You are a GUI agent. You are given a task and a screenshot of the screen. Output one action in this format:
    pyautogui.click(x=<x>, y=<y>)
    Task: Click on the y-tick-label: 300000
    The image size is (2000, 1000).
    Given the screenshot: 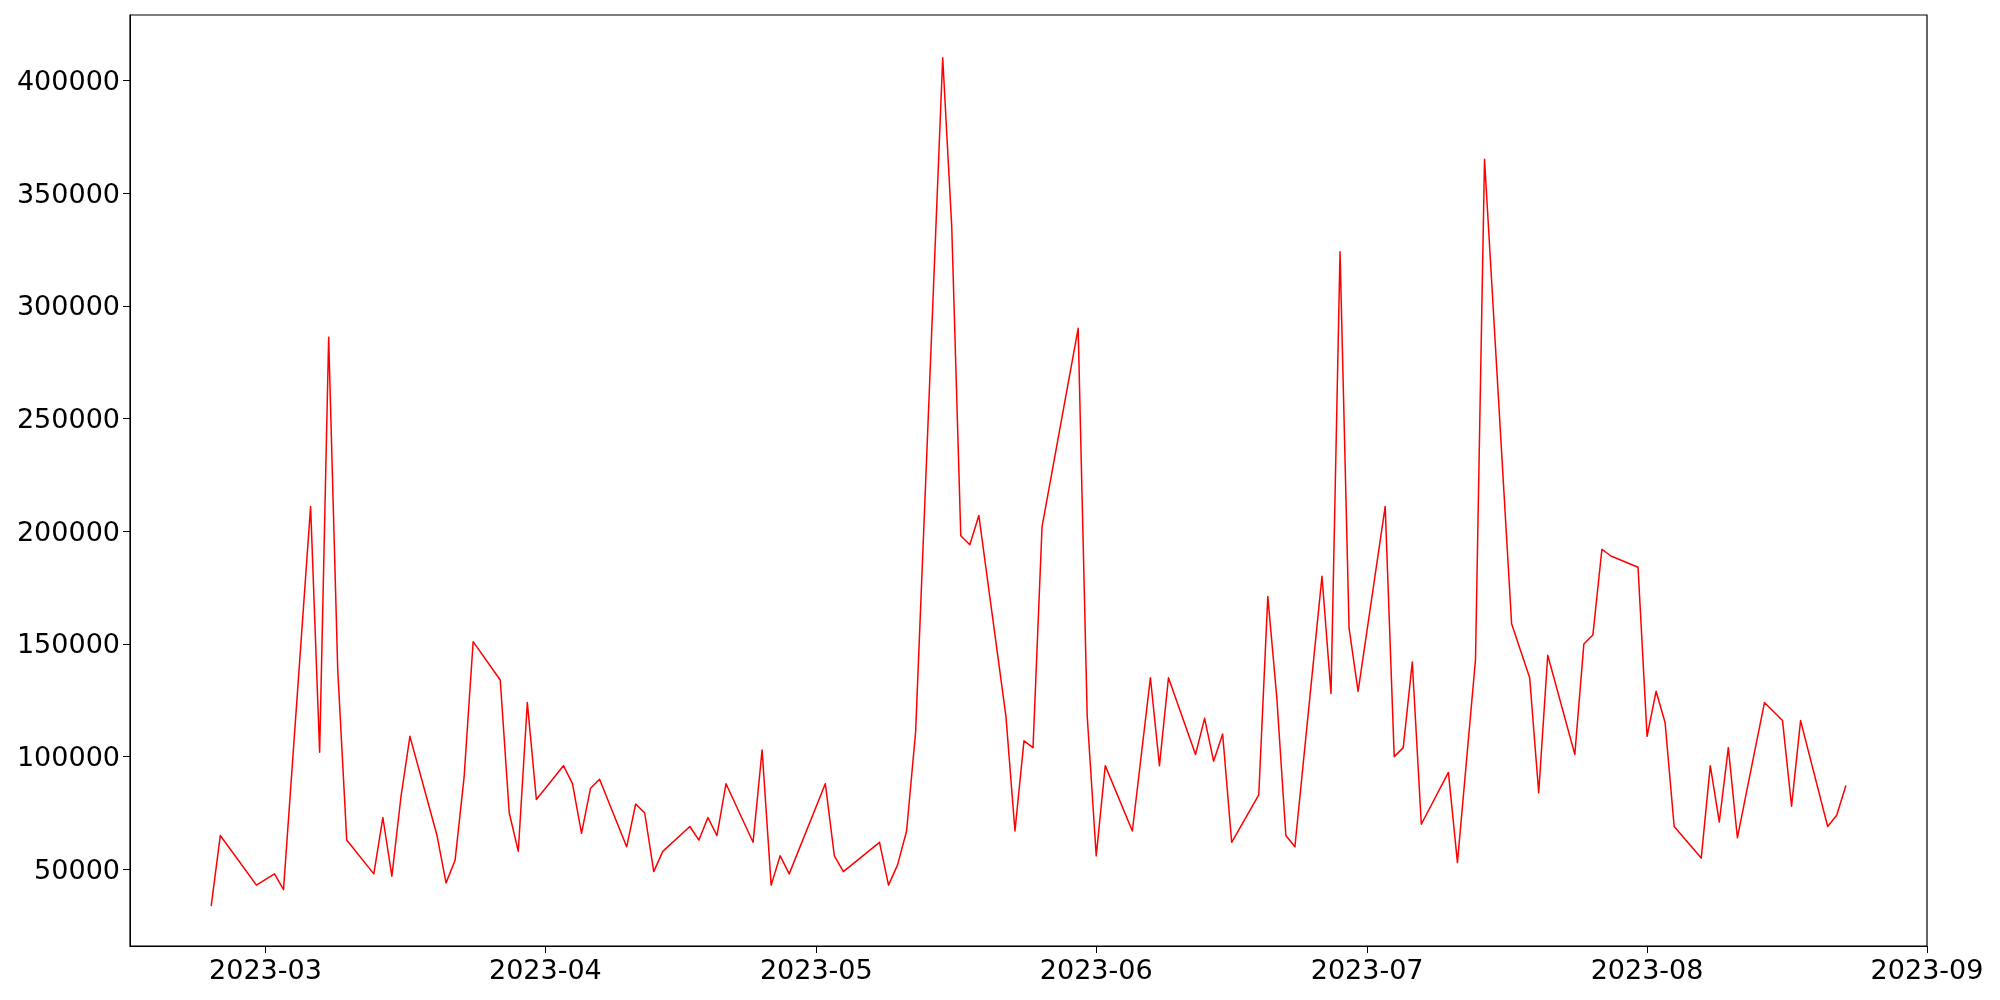 What is the action you would take?
    pyautogui.click(x=68, y=306)
    